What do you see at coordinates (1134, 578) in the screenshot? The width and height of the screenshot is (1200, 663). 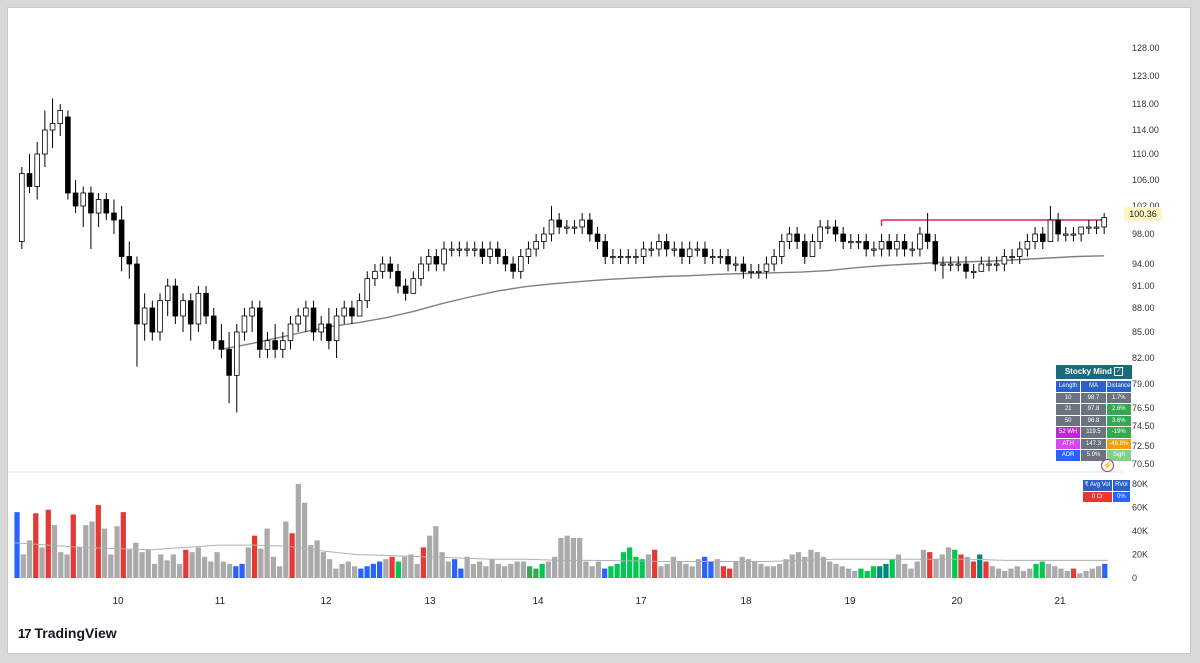 I see `volume-tick-label: 0` at bounding box center [1134, 578].